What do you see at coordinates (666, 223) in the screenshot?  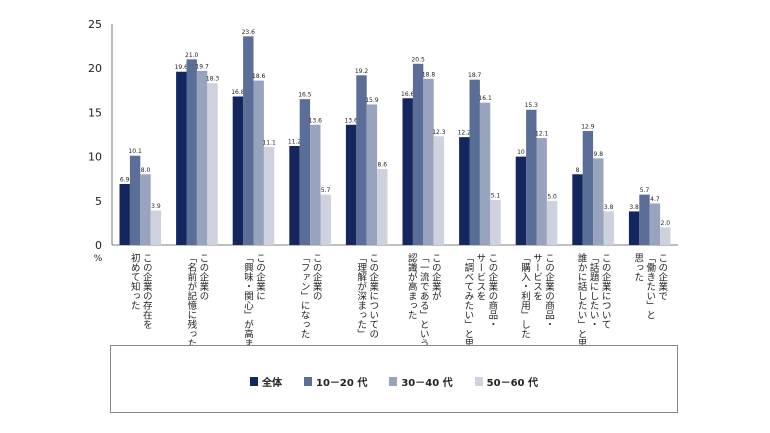 I see `bar-value-label: 2.0` at bounding box center [666, 223].